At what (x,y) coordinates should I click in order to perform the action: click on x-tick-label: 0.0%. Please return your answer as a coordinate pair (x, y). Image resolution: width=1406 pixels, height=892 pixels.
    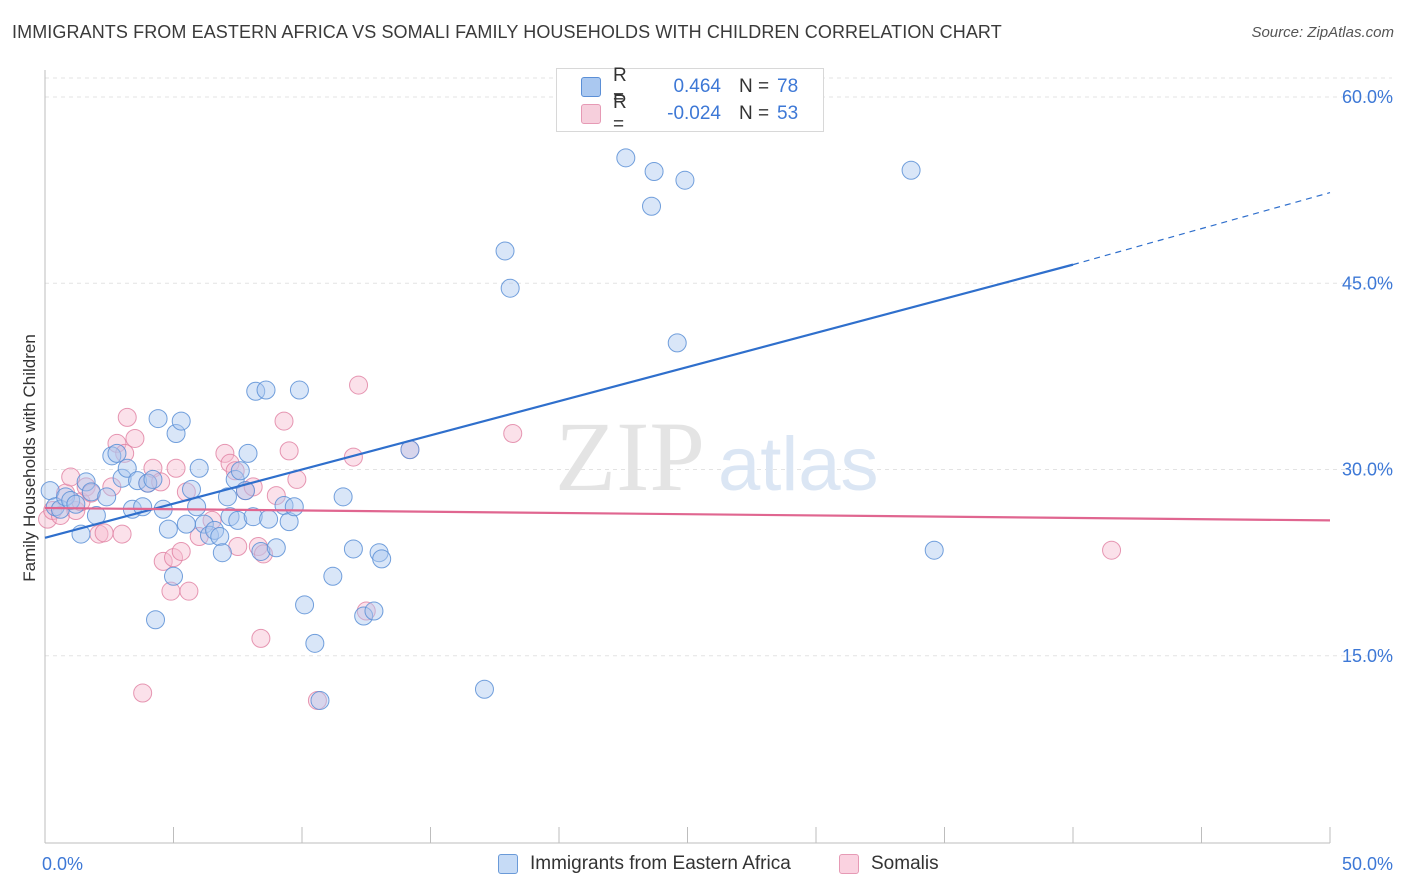
    Looking at the image, I should click on (62, 864).